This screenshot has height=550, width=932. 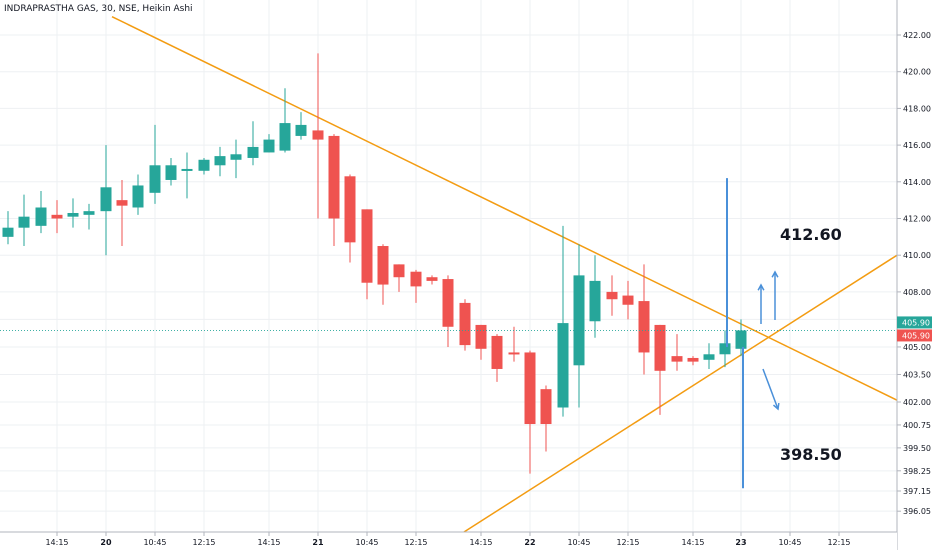 I want to click on x-tick-label: 22, so click(x=529, y=542).